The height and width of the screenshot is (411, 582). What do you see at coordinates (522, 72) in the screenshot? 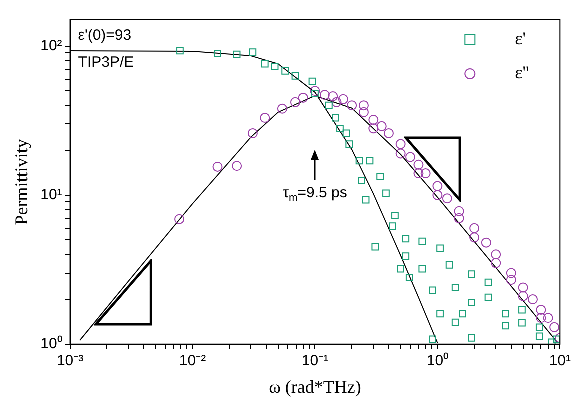
I see `legend-label: ε''` at bounding box center [522, 72].